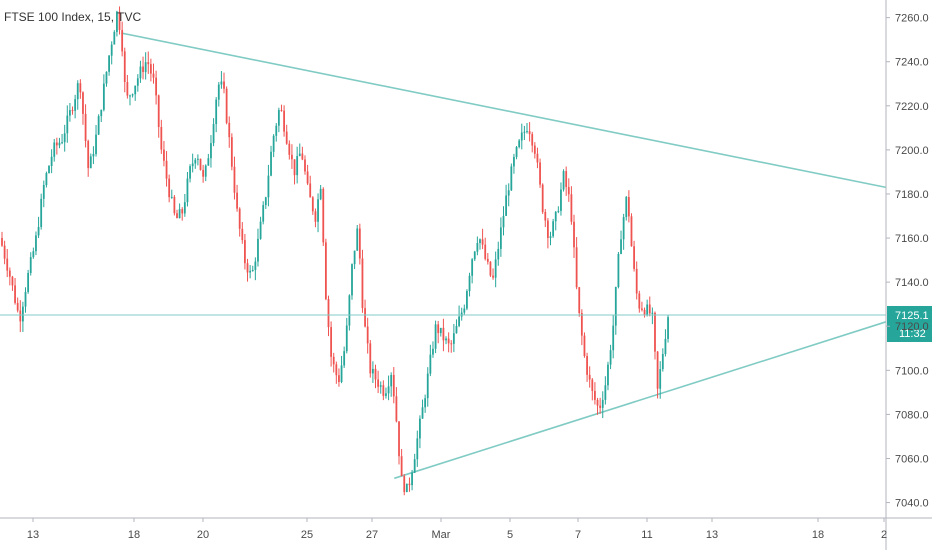 This screenshot has height=550, width=932. What do you see at coordinates (912, 415) in the screenshot?
I see `y-tick-label: 7080.0` at bounding box center [912, 415].